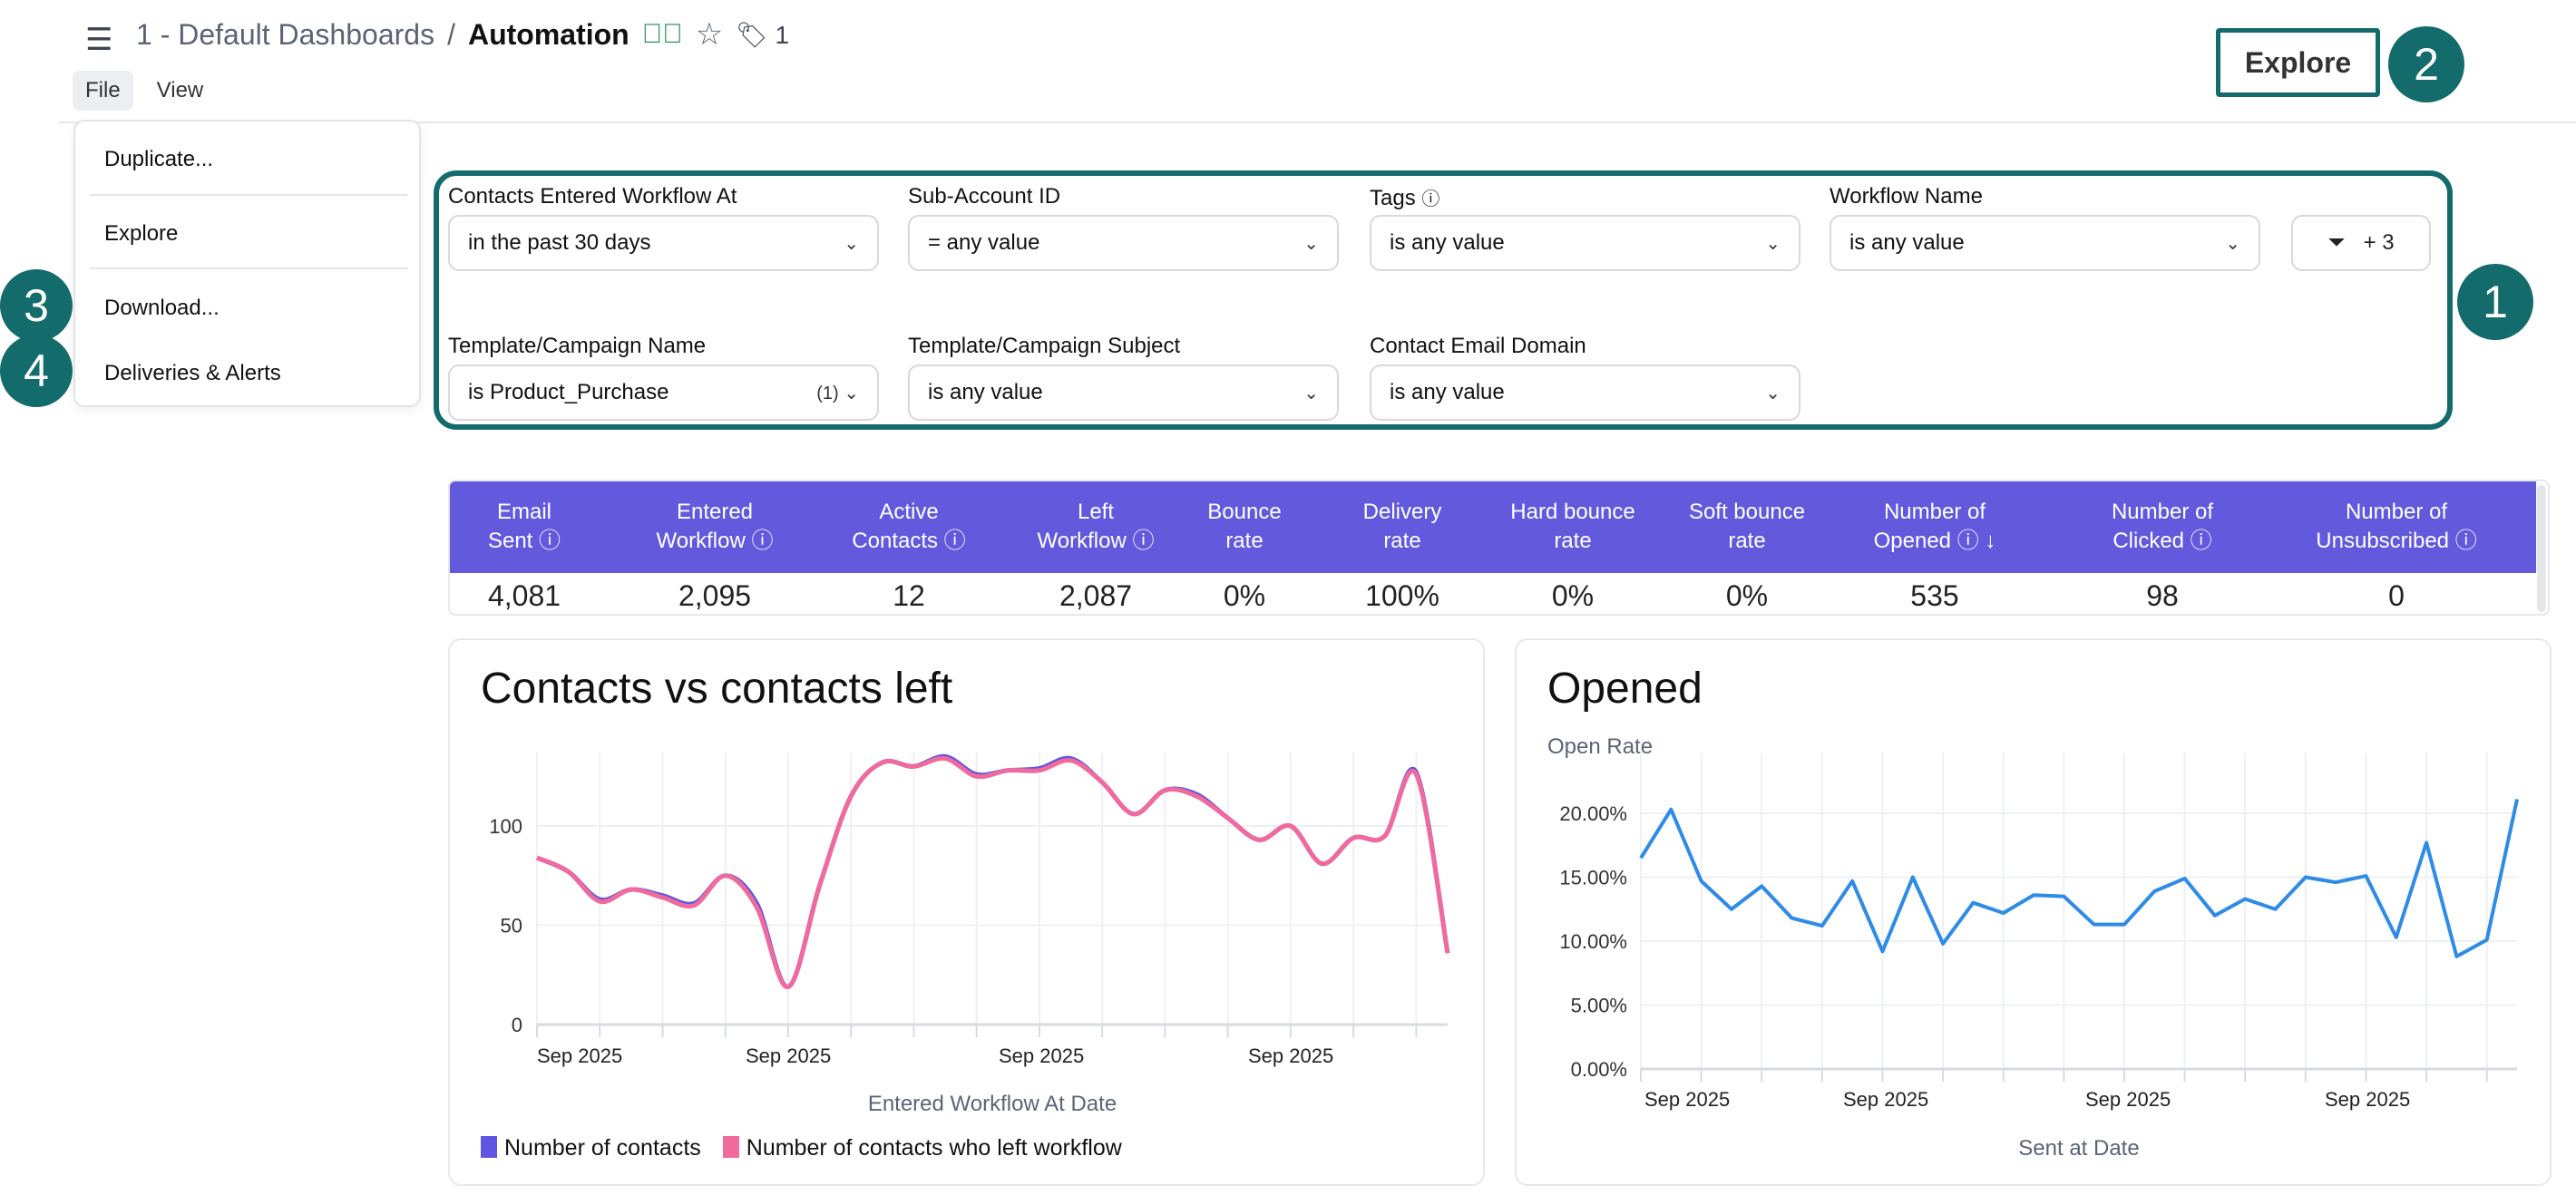  I want to click on kpi-value: 98, so click(2162, 595).